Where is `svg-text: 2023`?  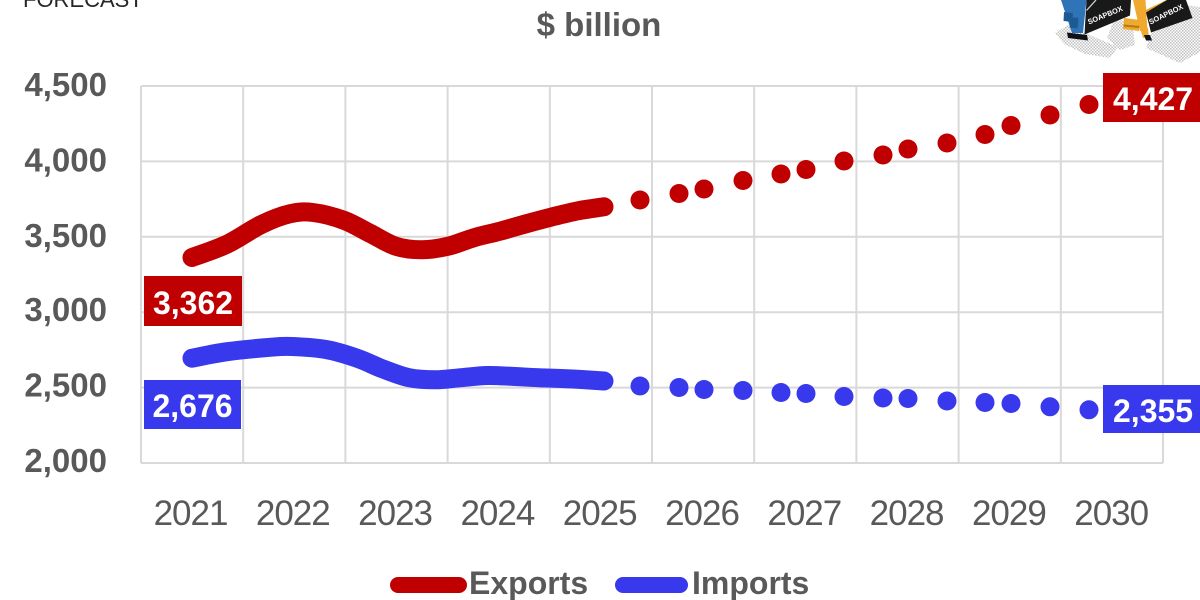
svg-text: 2023 is located at coordinates (395, 513).